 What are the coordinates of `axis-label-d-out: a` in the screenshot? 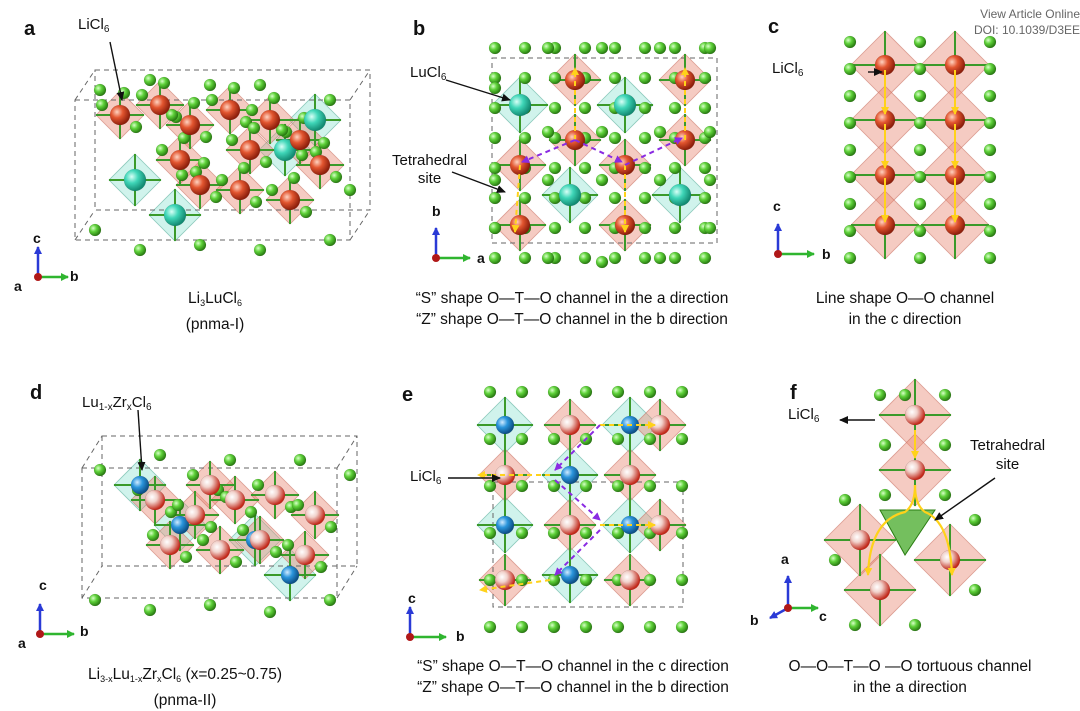 It's located at (22, 643).